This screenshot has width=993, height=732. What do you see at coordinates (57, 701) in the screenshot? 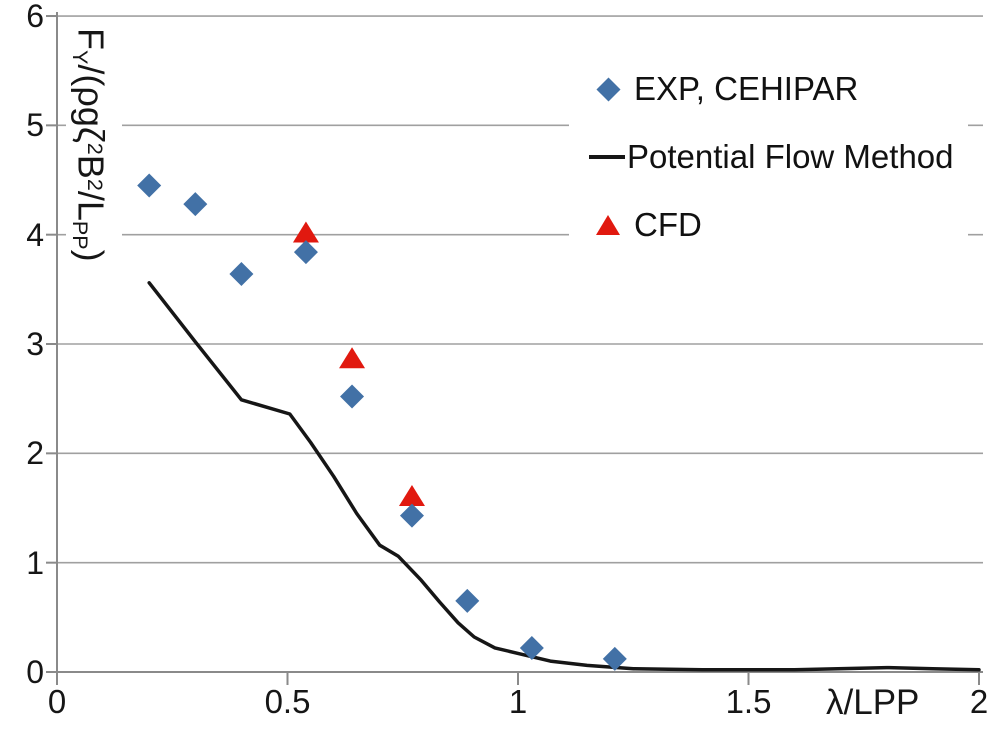
I see `x-tick-label: 0` at bounding box center [57, 701].